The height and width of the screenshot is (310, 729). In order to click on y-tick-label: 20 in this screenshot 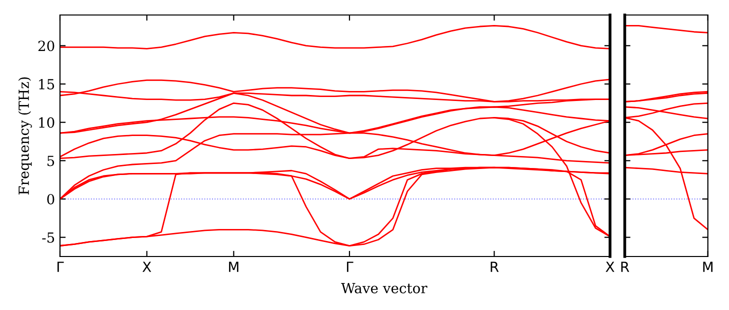, I will do `click(46, 46)`.